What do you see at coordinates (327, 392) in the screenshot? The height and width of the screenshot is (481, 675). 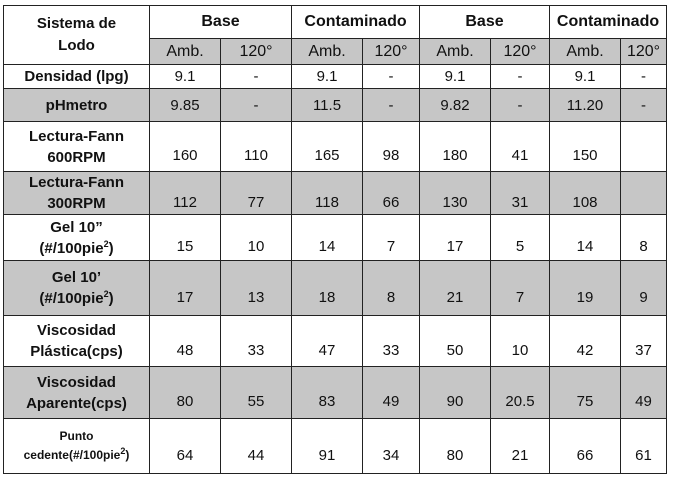 I see `table-cell: 83` at bounding box center [327, 392].